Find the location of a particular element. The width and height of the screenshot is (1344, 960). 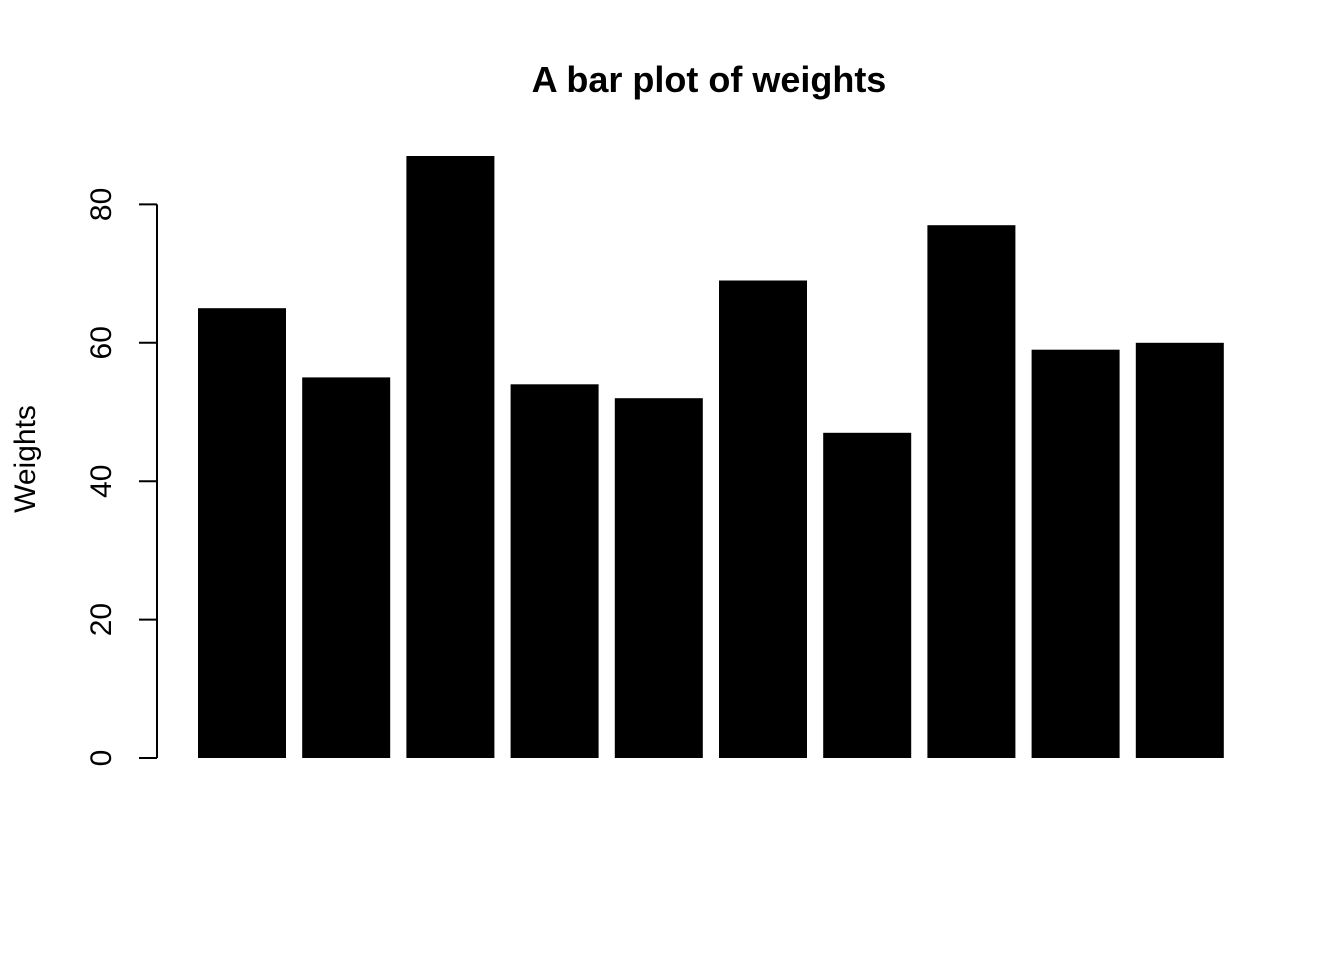

y-tick-label-60: 60 is located at coordinates (101, 342).